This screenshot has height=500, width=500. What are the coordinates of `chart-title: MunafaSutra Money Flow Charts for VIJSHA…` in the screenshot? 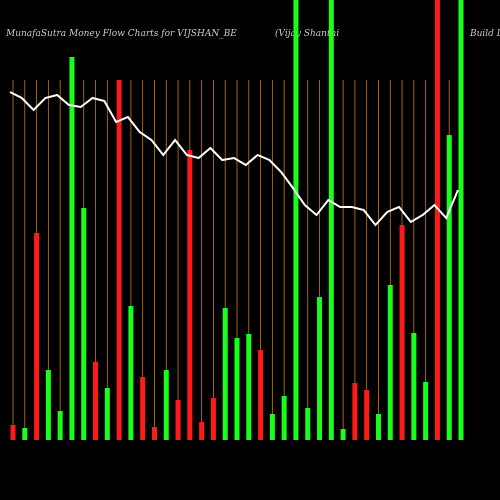 It's located at (121, 34).